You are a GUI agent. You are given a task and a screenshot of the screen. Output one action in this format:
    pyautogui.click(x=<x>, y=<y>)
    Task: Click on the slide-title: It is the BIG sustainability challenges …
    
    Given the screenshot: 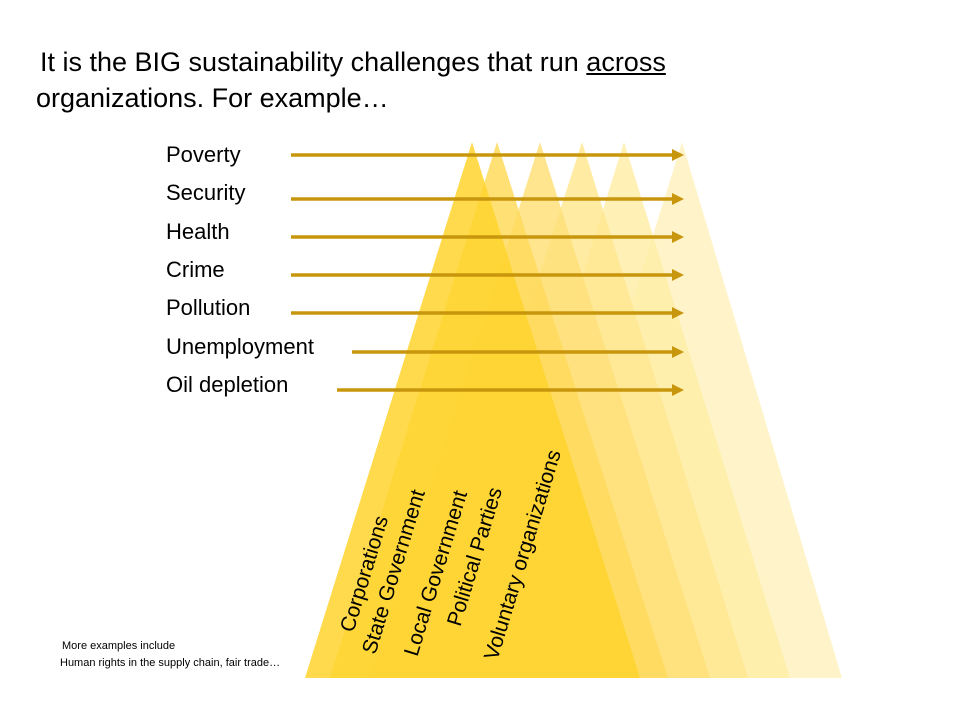 What is the action you would take?
    pyautogui.click(x=436, y=80)
    